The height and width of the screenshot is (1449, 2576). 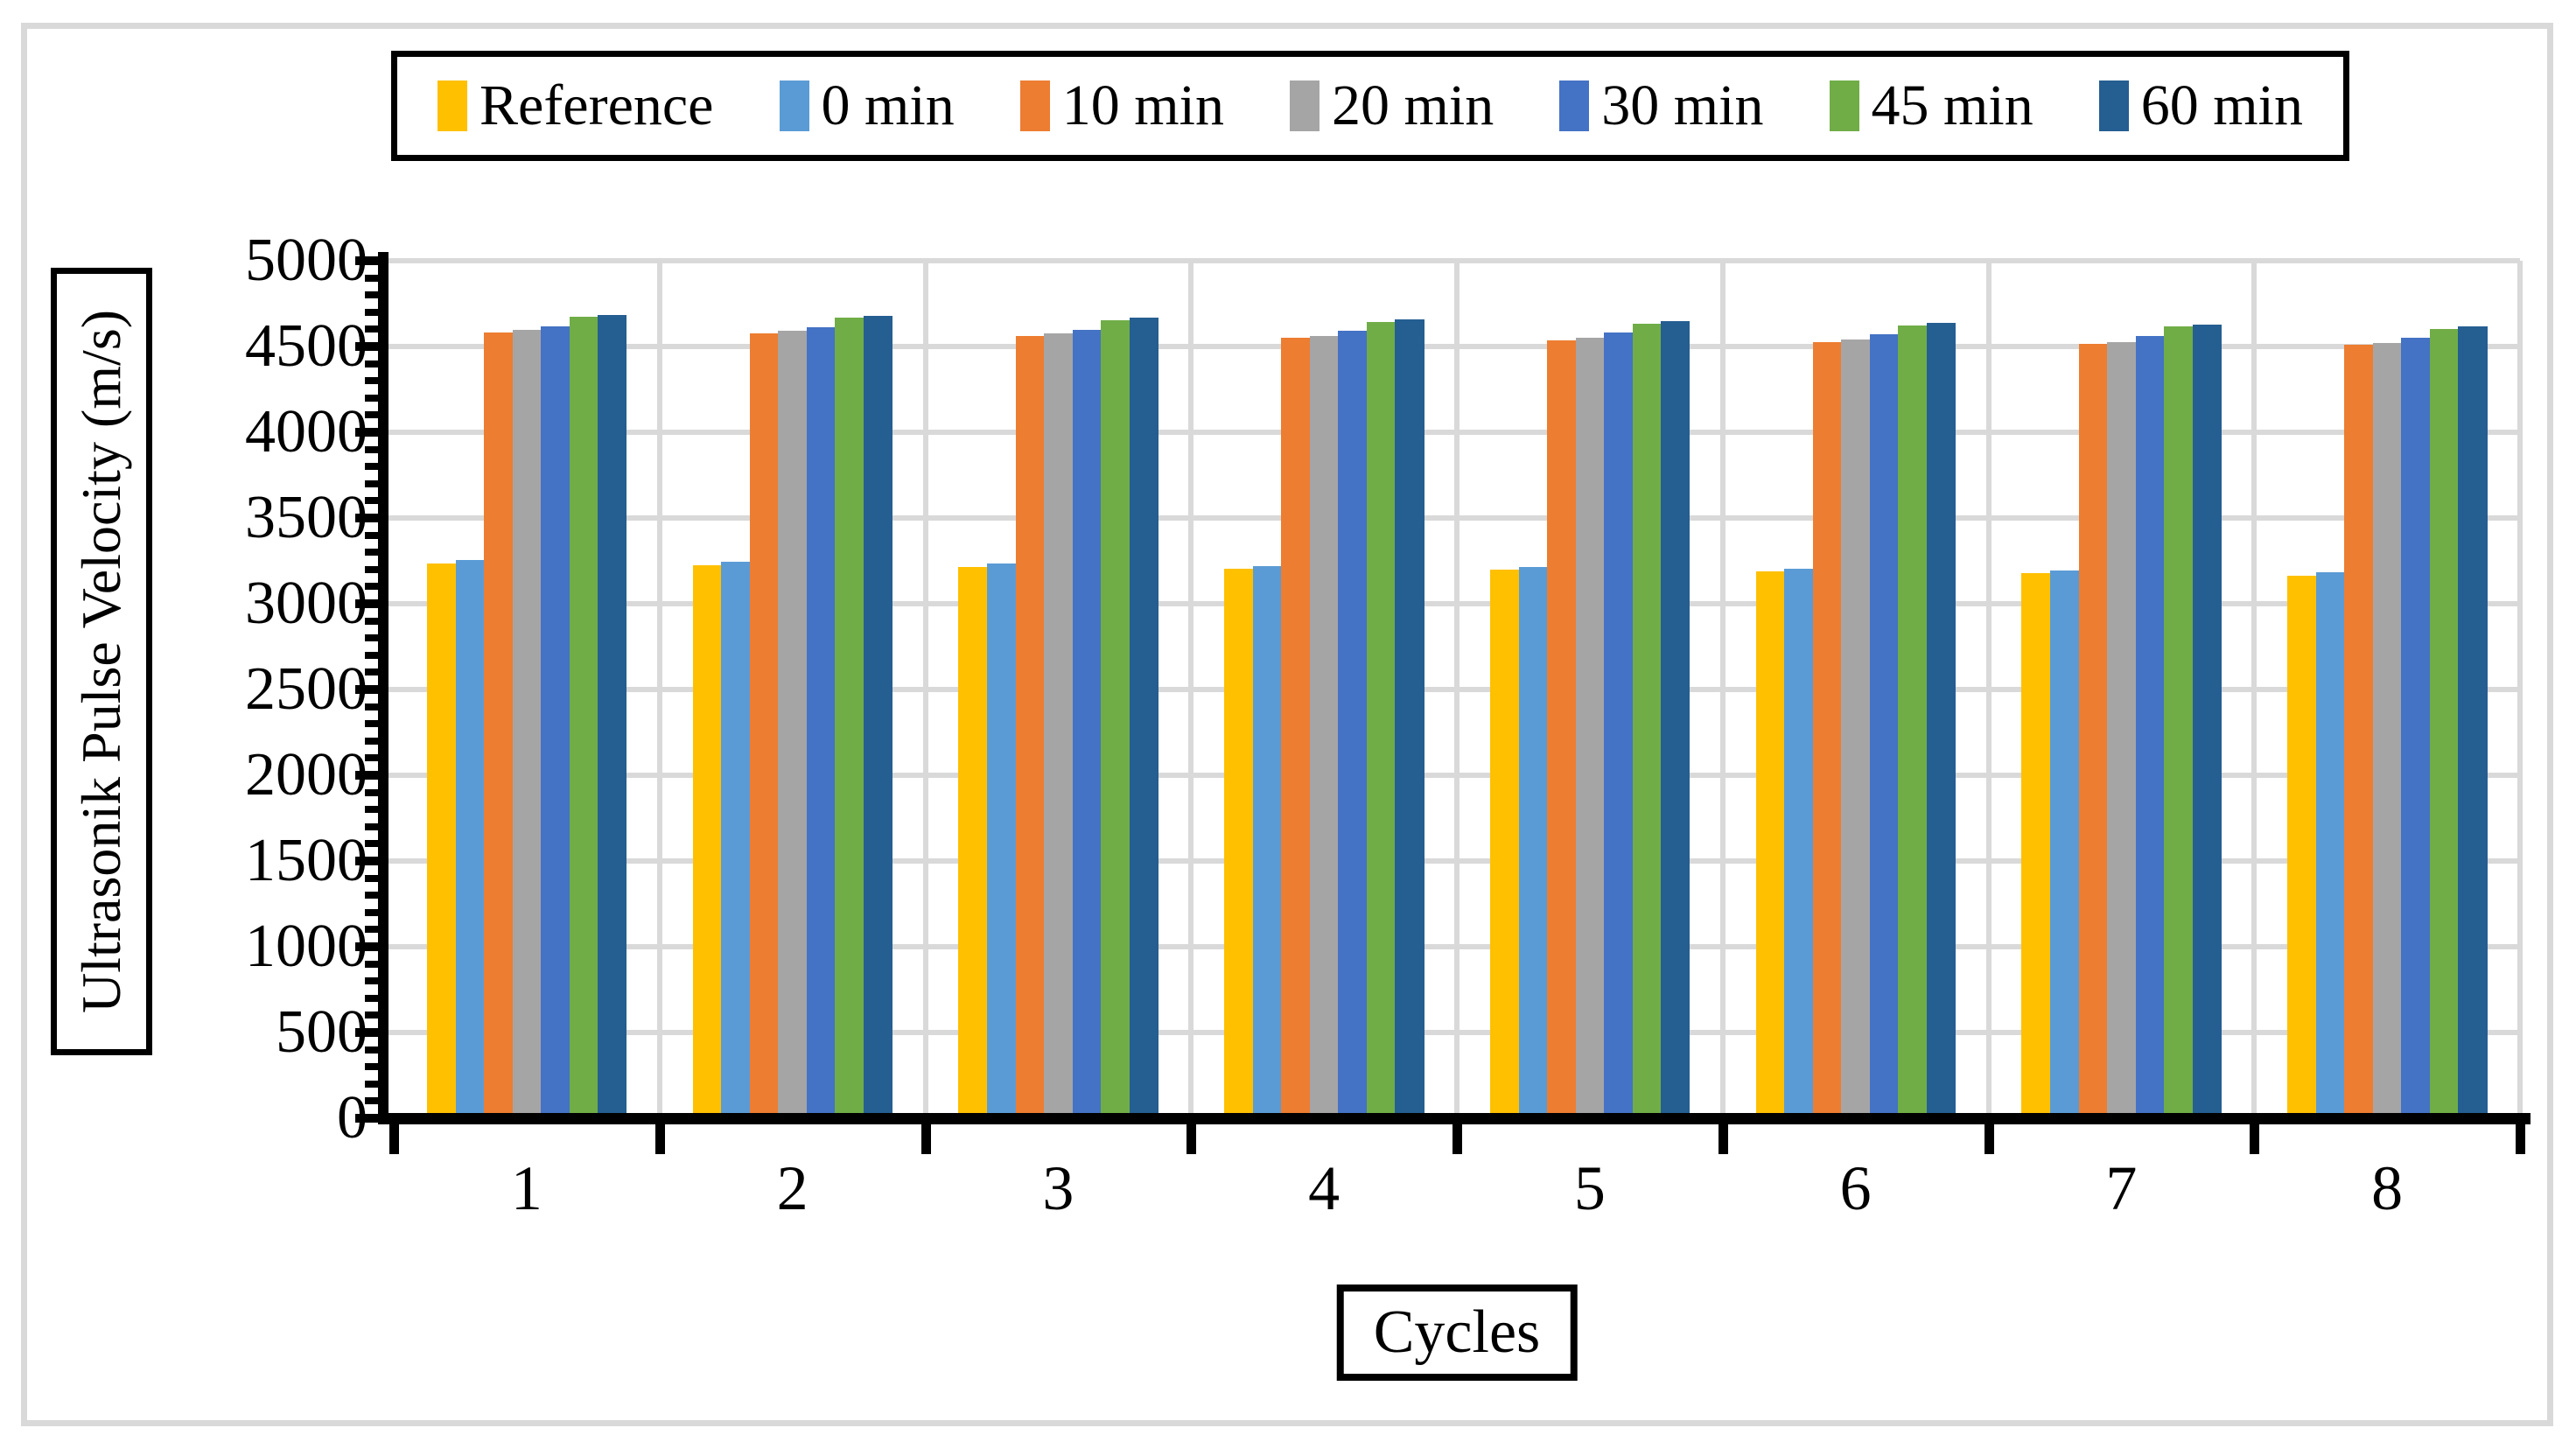 I want to click on x-tick-label: 4, so click(x=1324, y=1188).